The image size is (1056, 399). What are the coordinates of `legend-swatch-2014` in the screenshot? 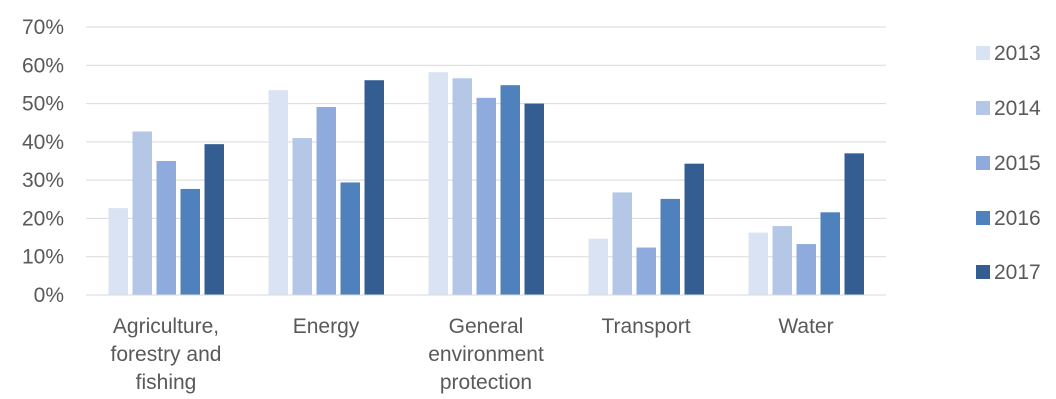 It's located at (983, 108).